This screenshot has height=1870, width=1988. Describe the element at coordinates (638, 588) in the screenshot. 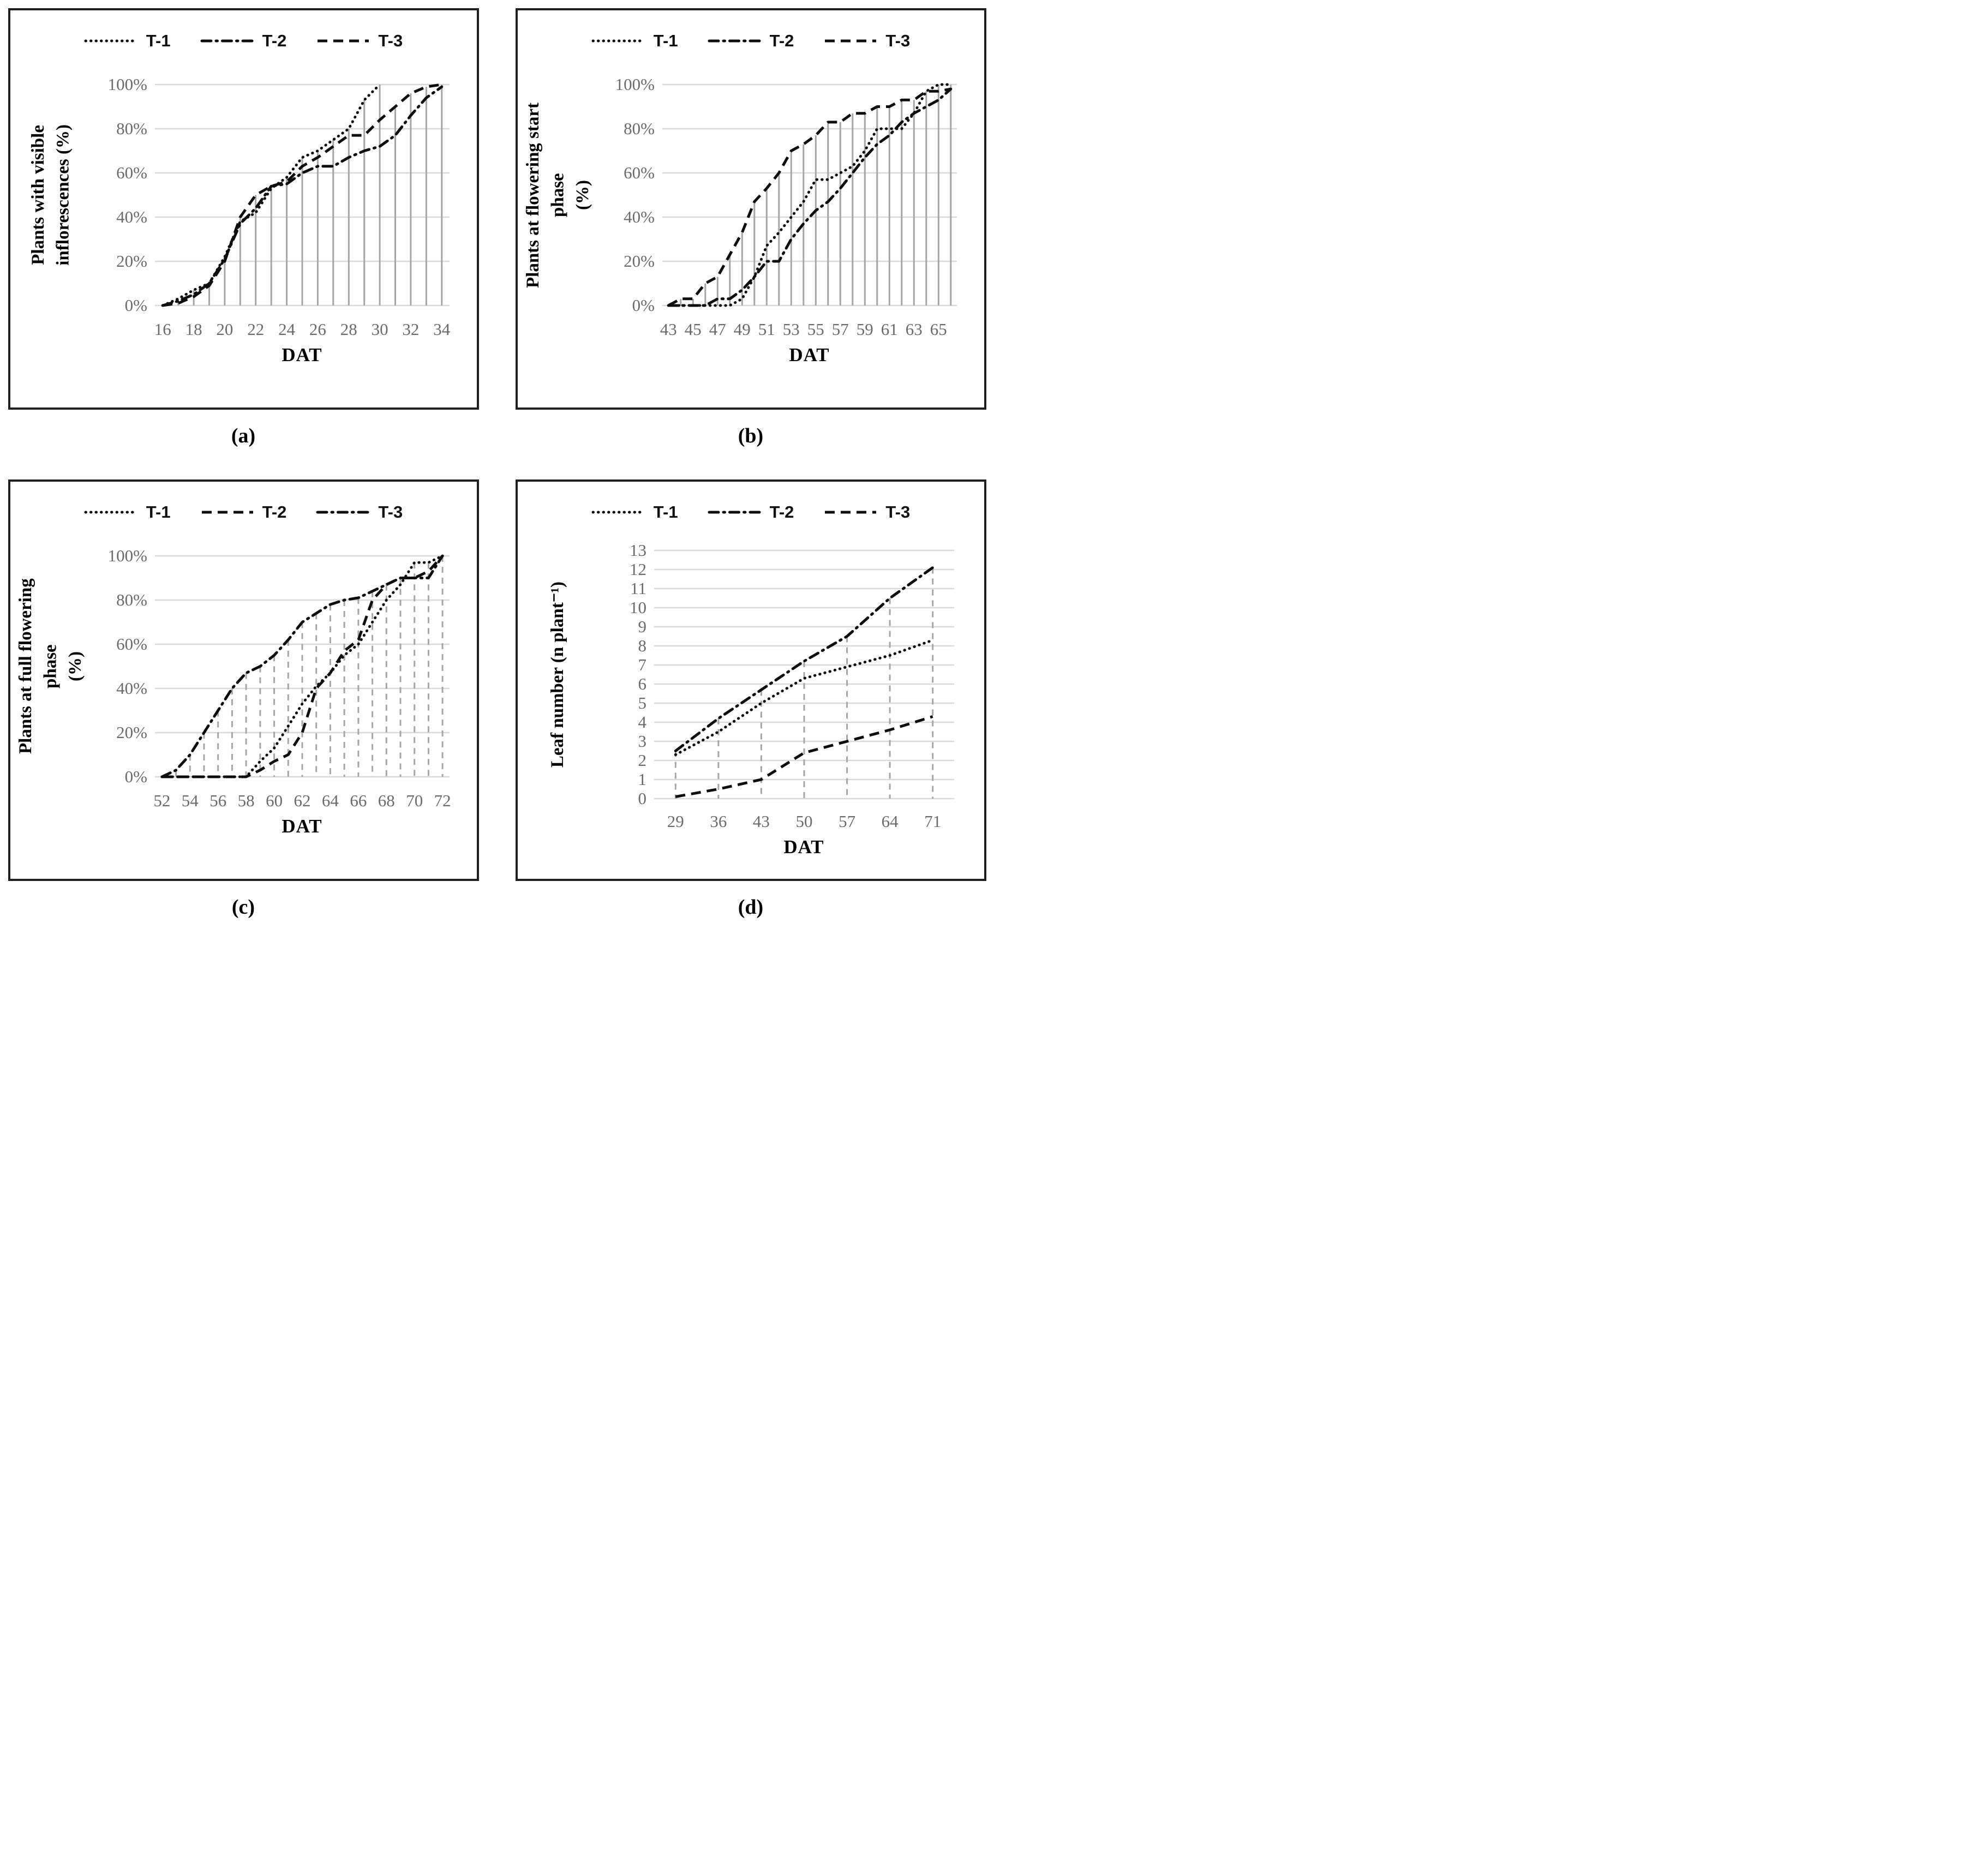

I see `svg-text: 11` at that location.